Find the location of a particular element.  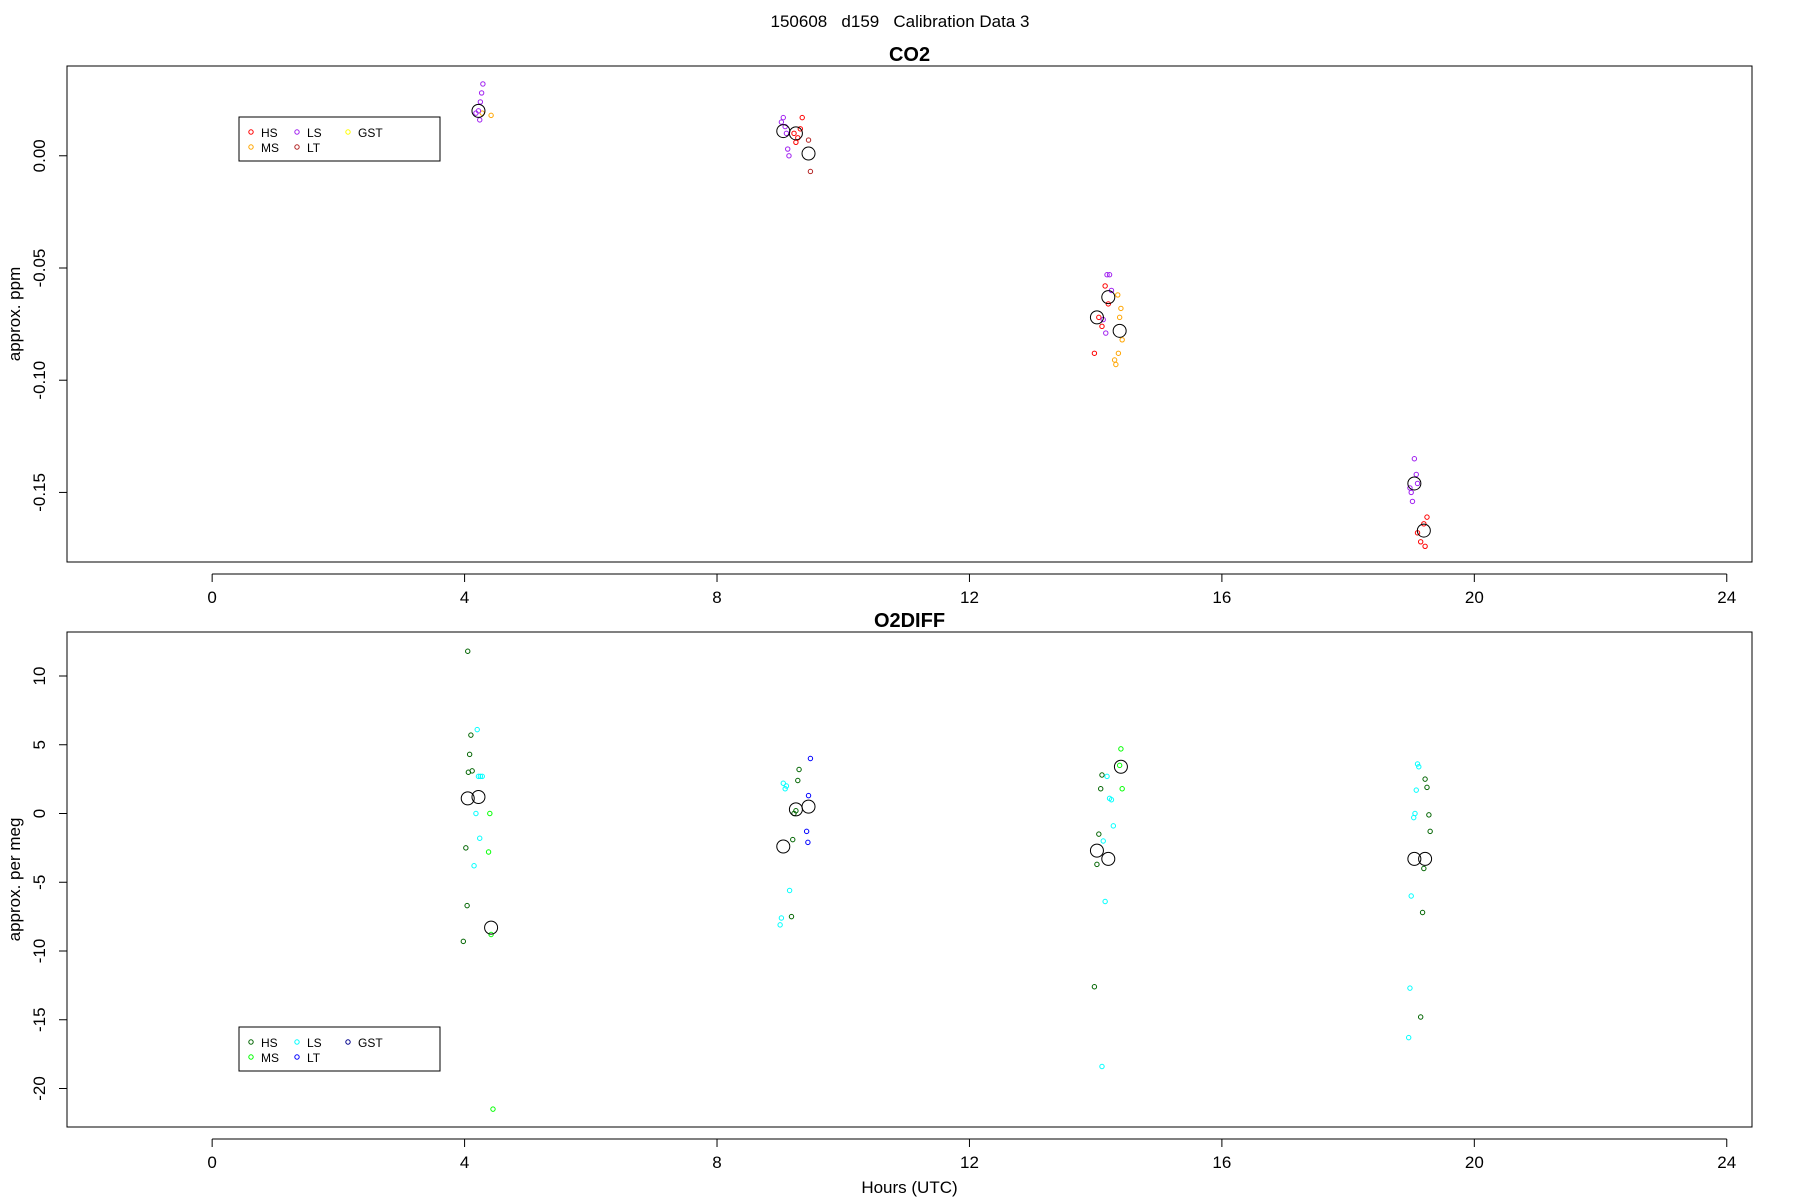

x-tick-label: 24 is located at coordinates (1726, 1162).